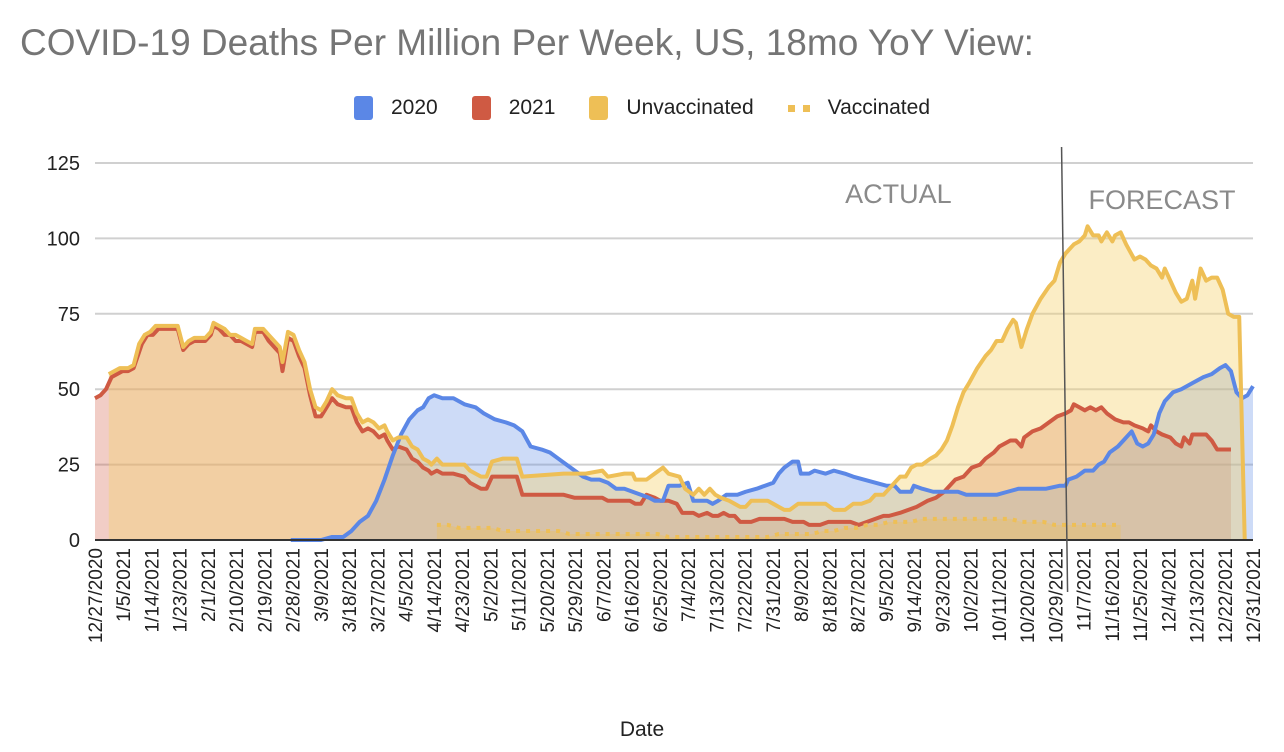  I want to click on x-tick-label: 2/1/2021, so click(209, 585).